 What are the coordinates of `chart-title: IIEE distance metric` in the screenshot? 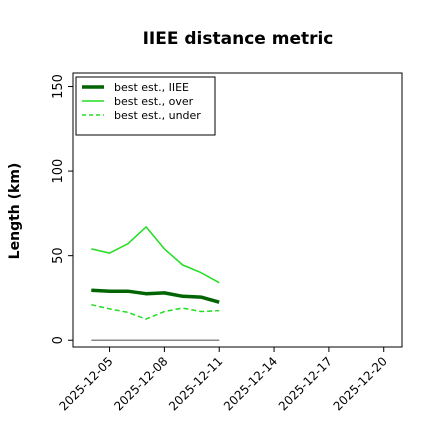 It's located at (238, 39).